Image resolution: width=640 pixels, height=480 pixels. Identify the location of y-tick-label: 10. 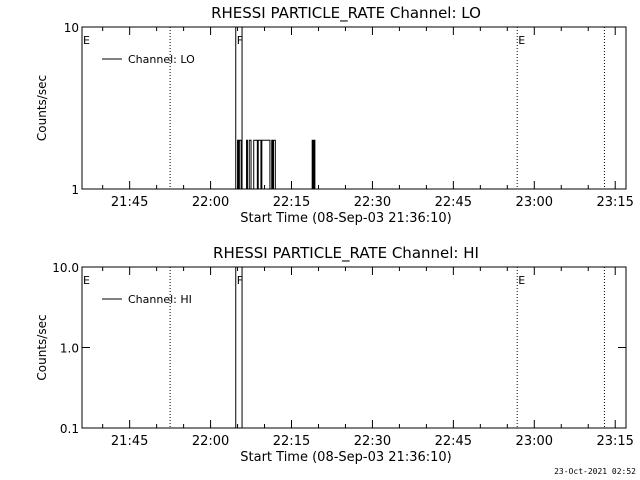
(71, 28).